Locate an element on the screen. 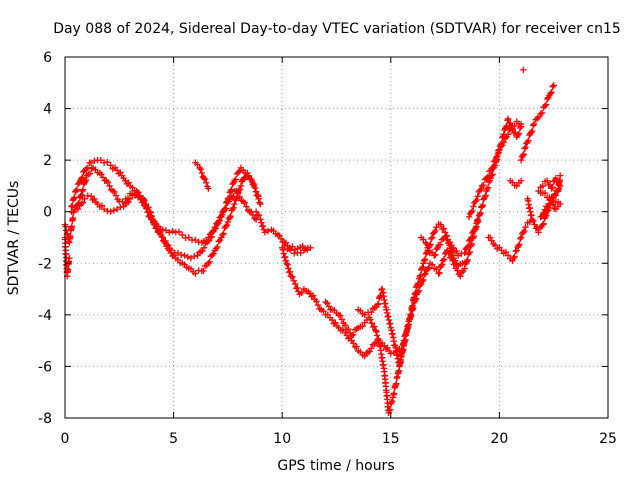  y-axis-label: SDTVAR / TECUs is located at coordinates (14, 238).